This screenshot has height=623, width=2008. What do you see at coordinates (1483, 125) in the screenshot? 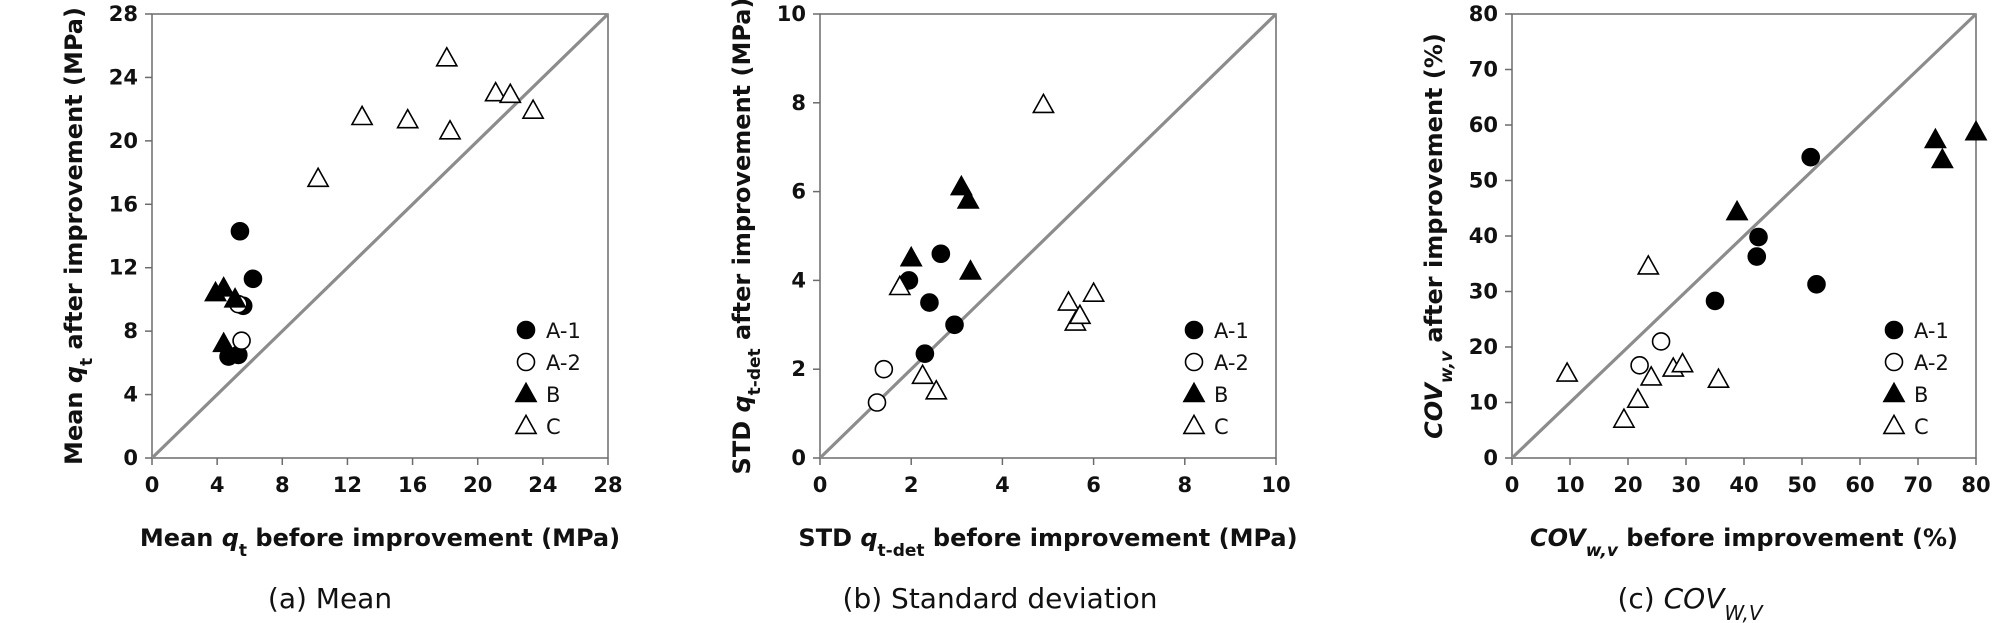
I see `y-tick-label: 60` at bounding box center [1483, 125].